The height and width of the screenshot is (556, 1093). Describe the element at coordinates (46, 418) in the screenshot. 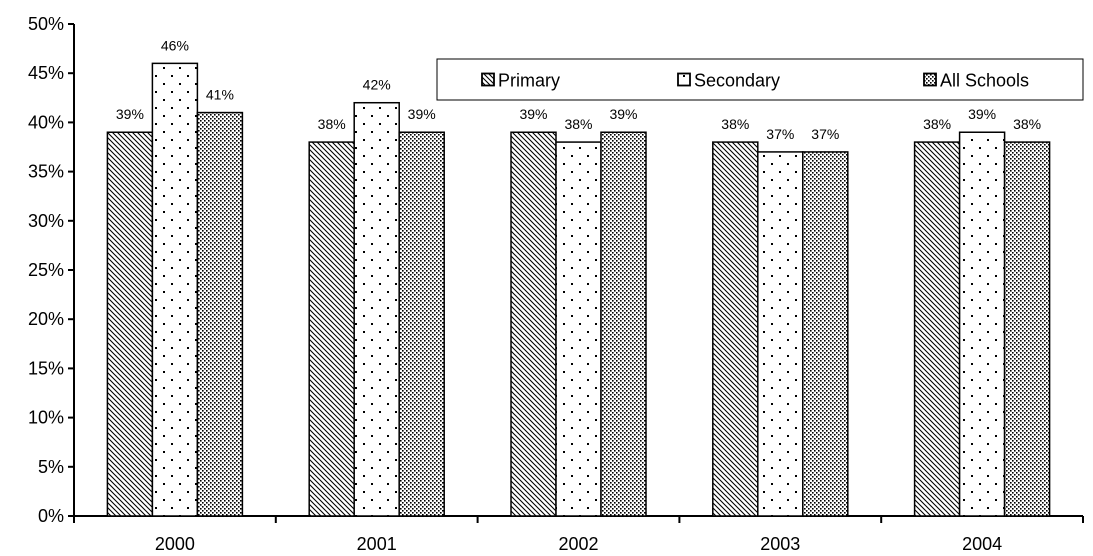

I see `y-tick-label: 10%` at that location.